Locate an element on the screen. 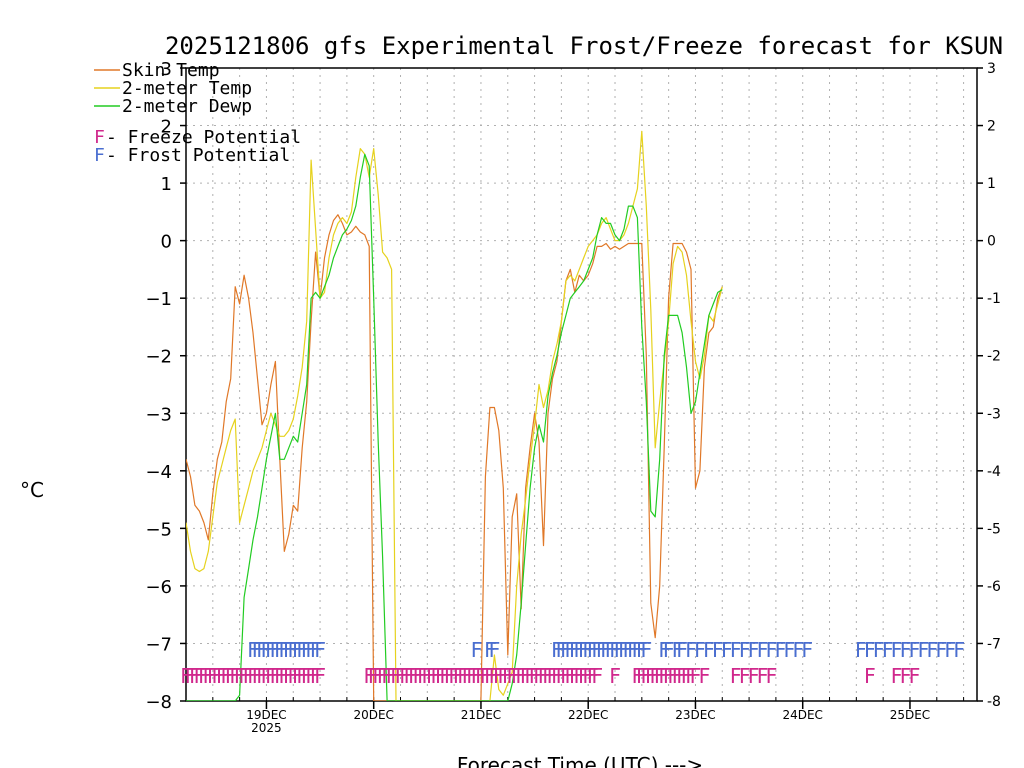  y-tick-label-right: 0 is located at coordinates (991, 242).